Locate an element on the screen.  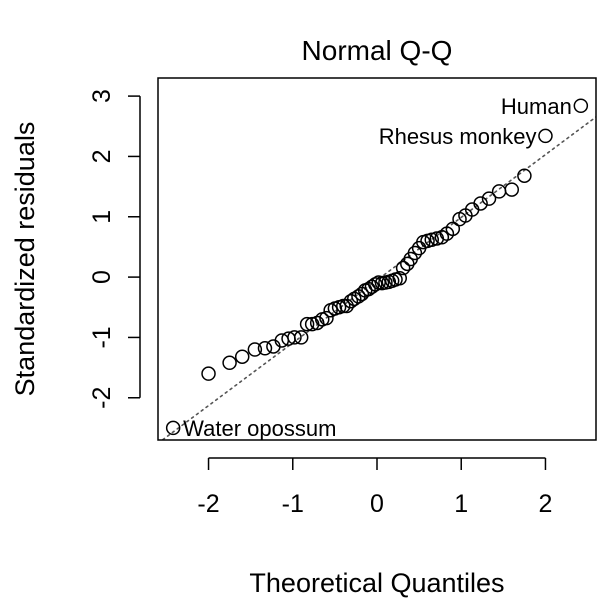
y-tick-label: 3 is located at coordinates (102, 96).